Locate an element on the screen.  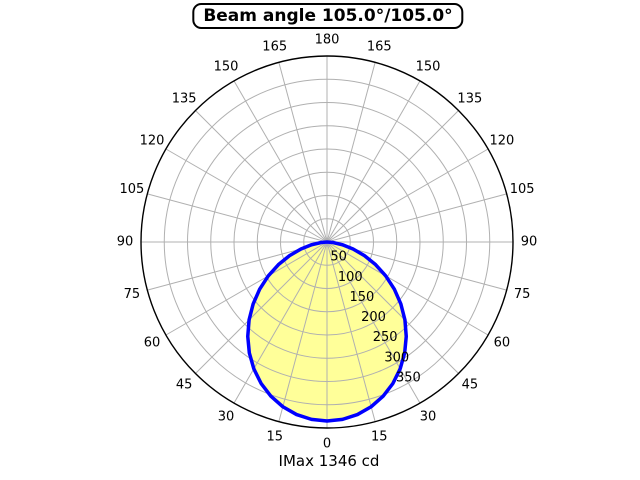
beam-outline is located at coordinates (327, 331).